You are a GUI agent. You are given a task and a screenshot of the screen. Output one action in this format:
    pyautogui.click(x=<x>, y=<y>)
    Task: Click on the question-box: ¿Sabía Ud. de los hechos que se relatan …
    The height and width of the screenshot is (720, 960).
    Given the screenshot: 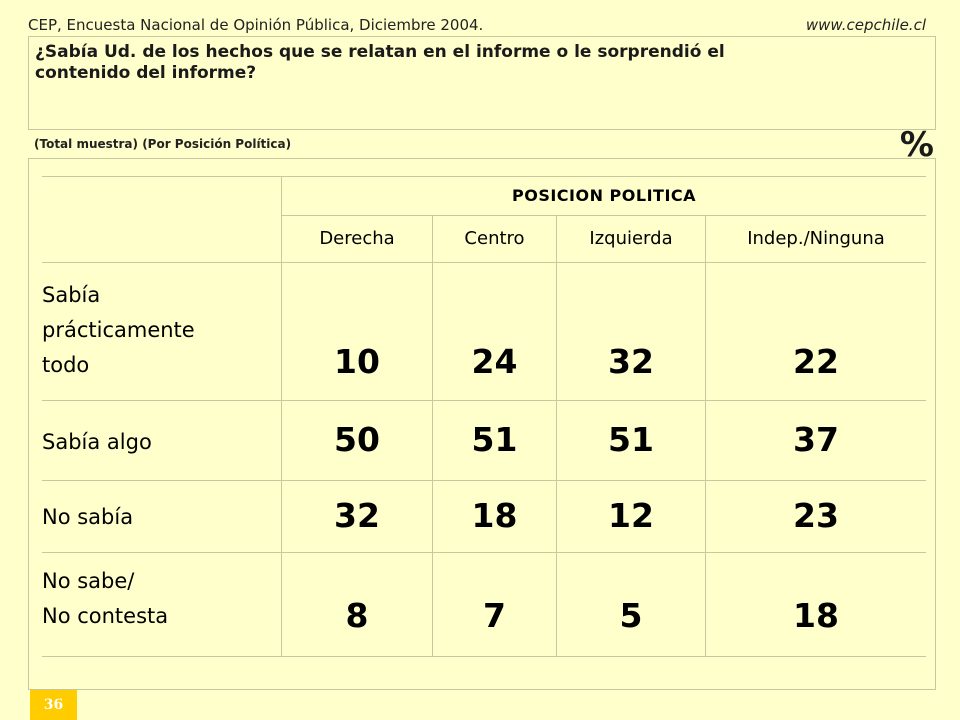 What is the action you would take?
    pyautogui.click(x=482, y=83)
    